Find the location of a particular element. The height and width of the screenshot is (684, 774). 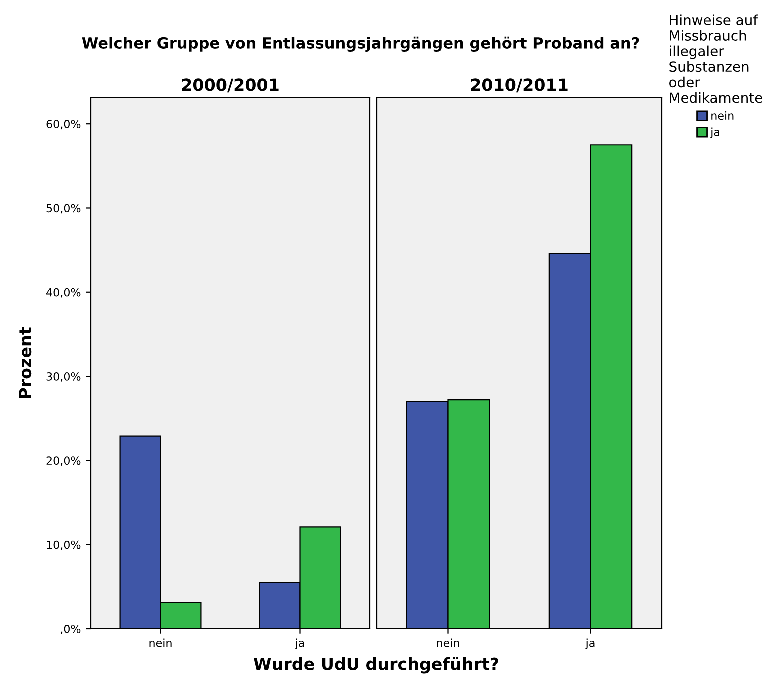

y-tick-label: 40,0% is located at coordinates (63, 293).